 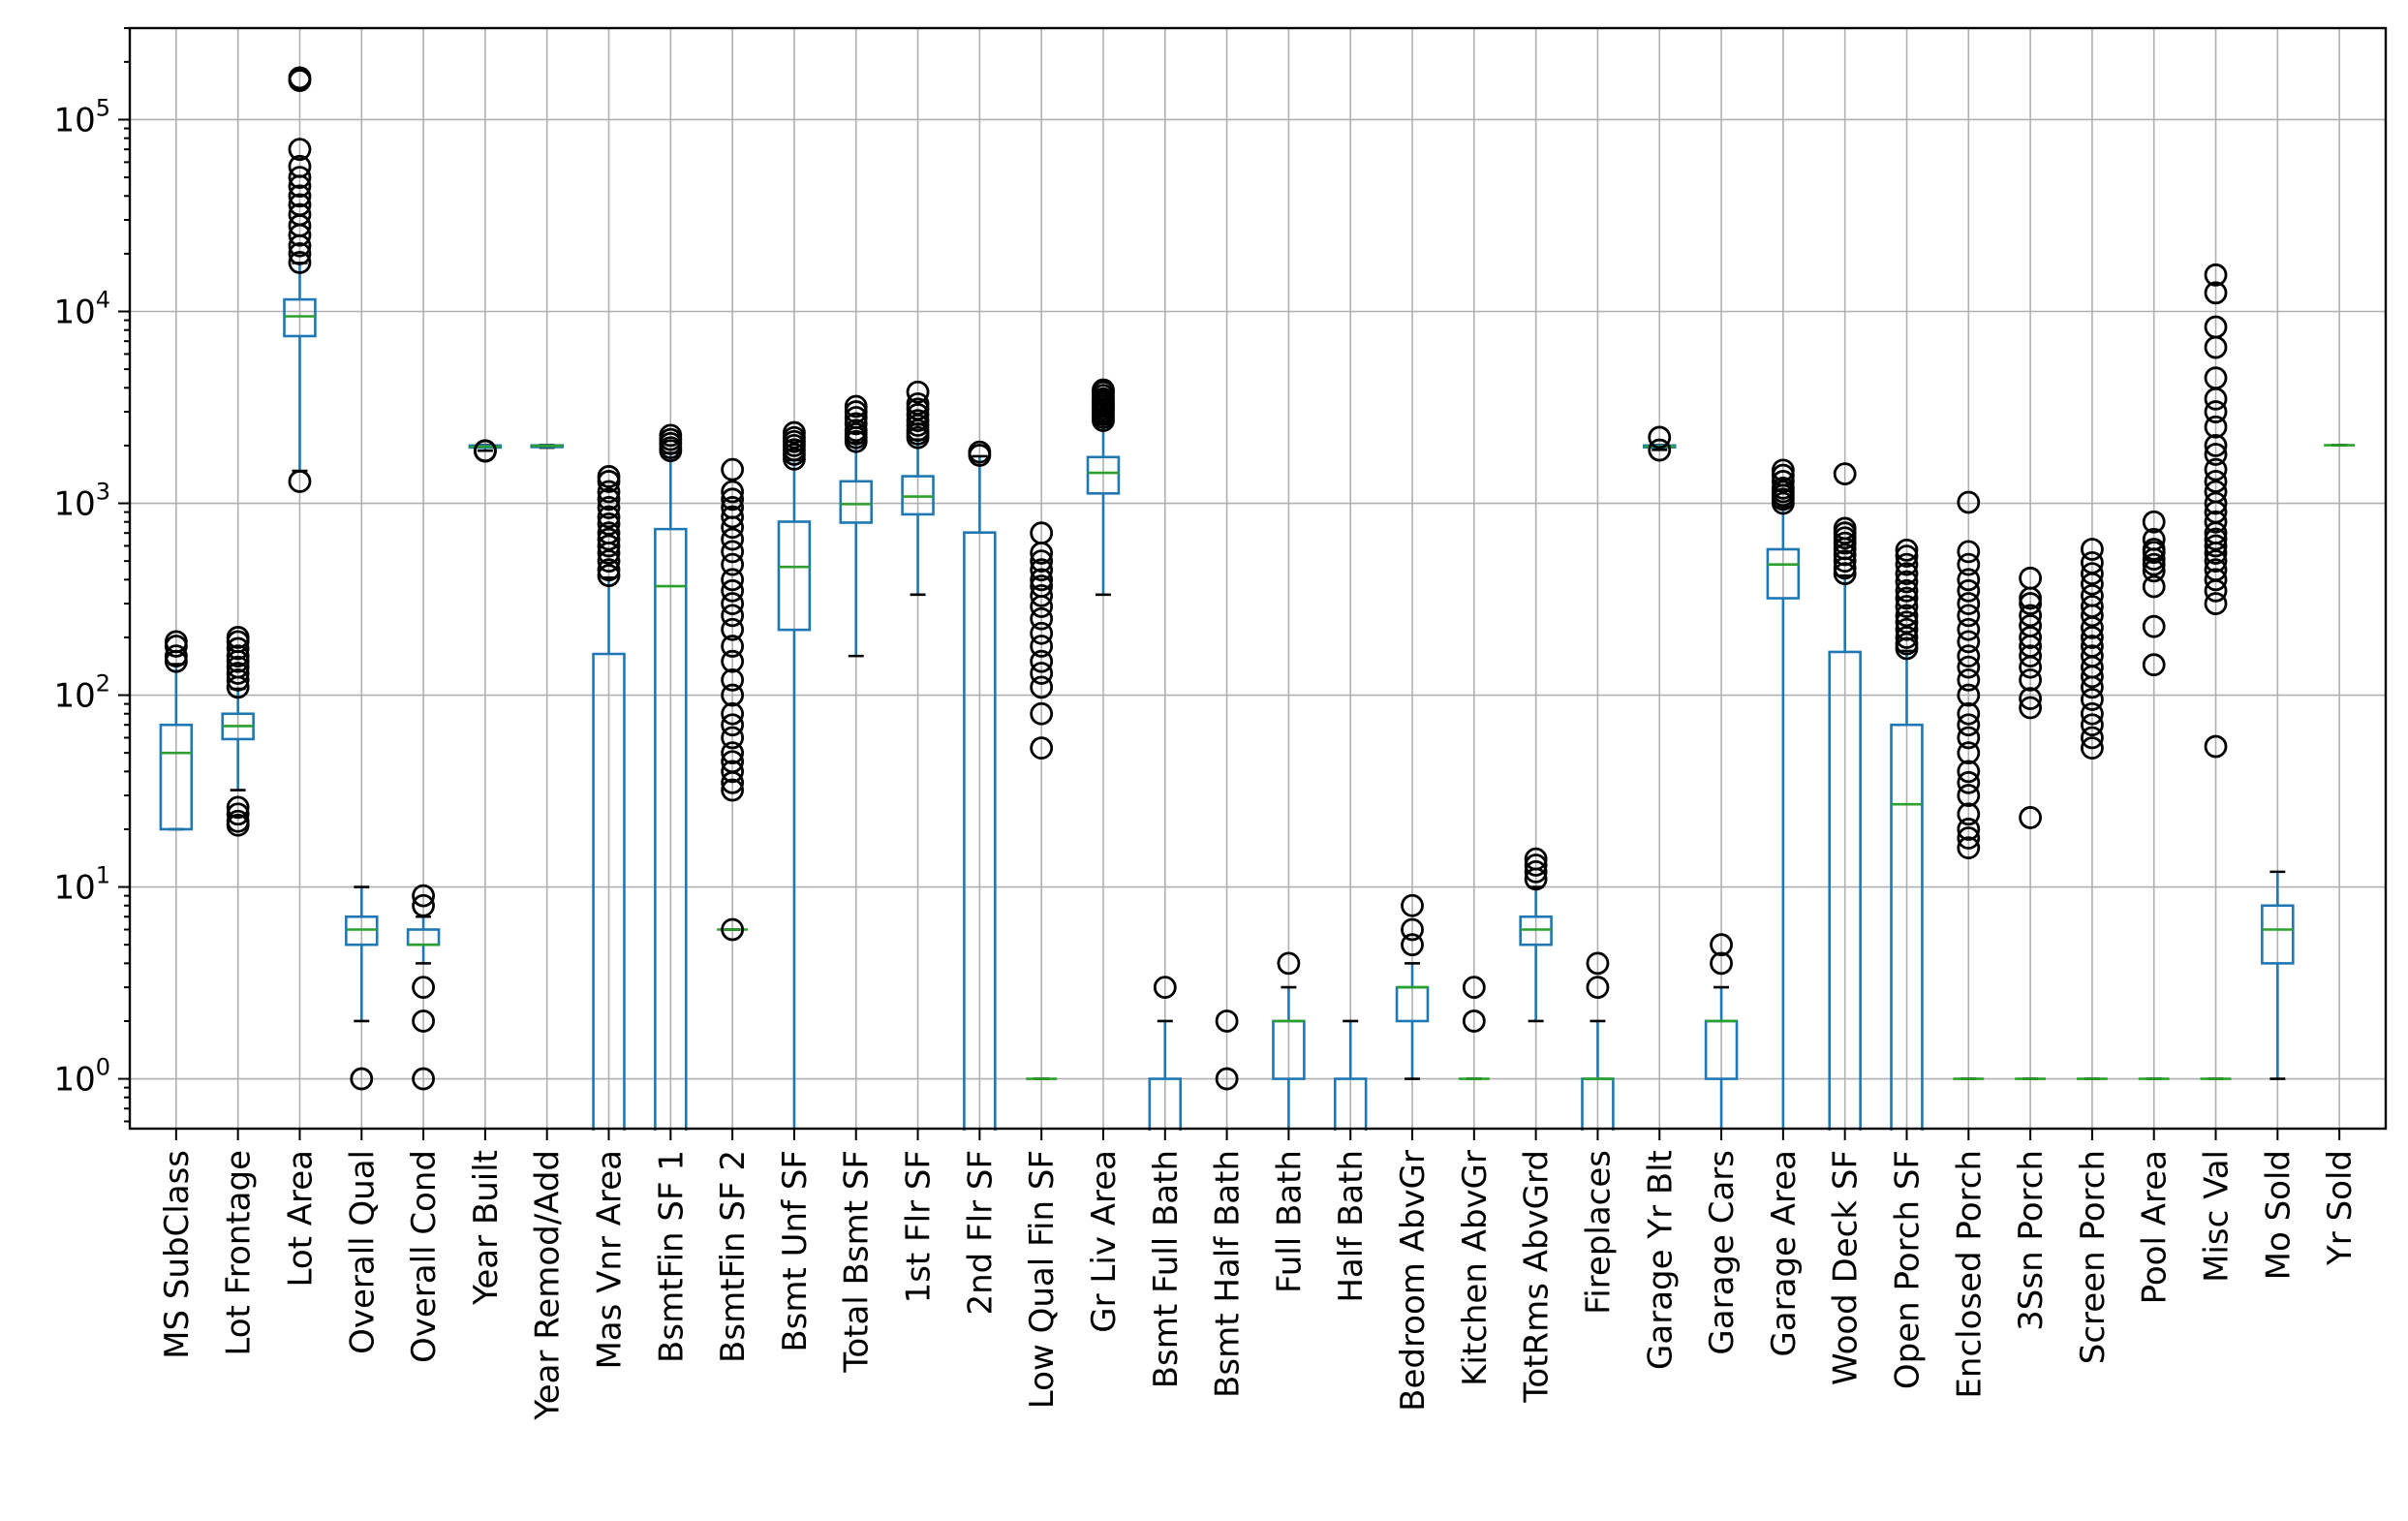 I want to click on x-tick-label: Lot Frontage, so click(x=239, y=1253).